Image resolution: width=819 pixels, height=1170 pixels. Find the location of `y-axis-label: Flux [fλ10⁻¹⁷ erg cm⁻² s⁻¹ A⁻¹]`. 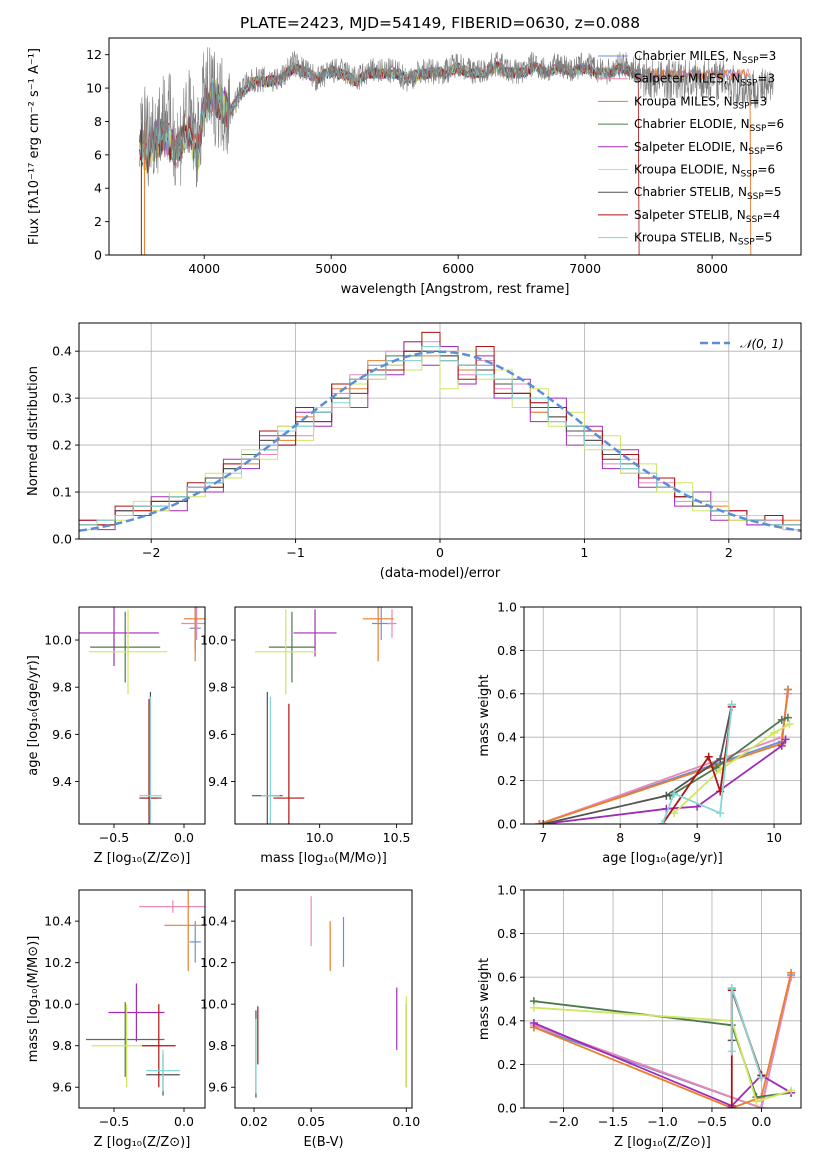

y-axis-label: Flux [fλ10⁻¹⁷ erg cm⁻² s⁻¹ A⁻¹] is located at coordinates (34, 146).